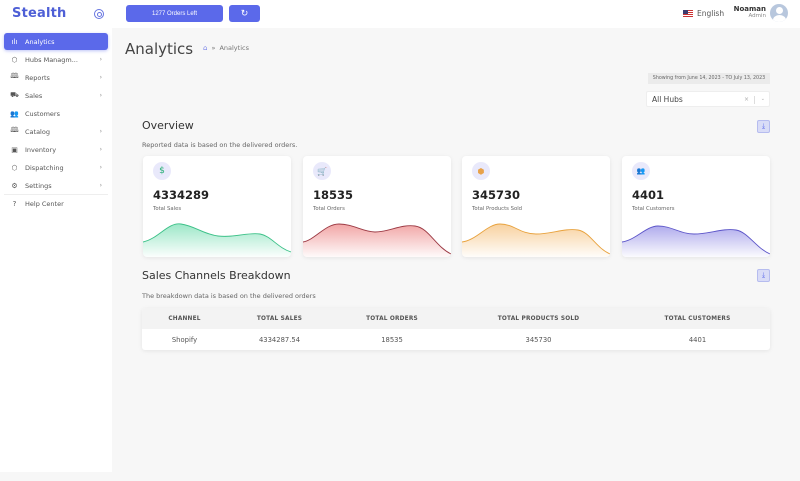 This screenshot has width=800, height=481. What do you see at coordinates (536, 206) in the screenshot?
I see `stat-card-total-products-sold: ⬢ 345730 Total Products Sold` at bounding box center [536, 206].